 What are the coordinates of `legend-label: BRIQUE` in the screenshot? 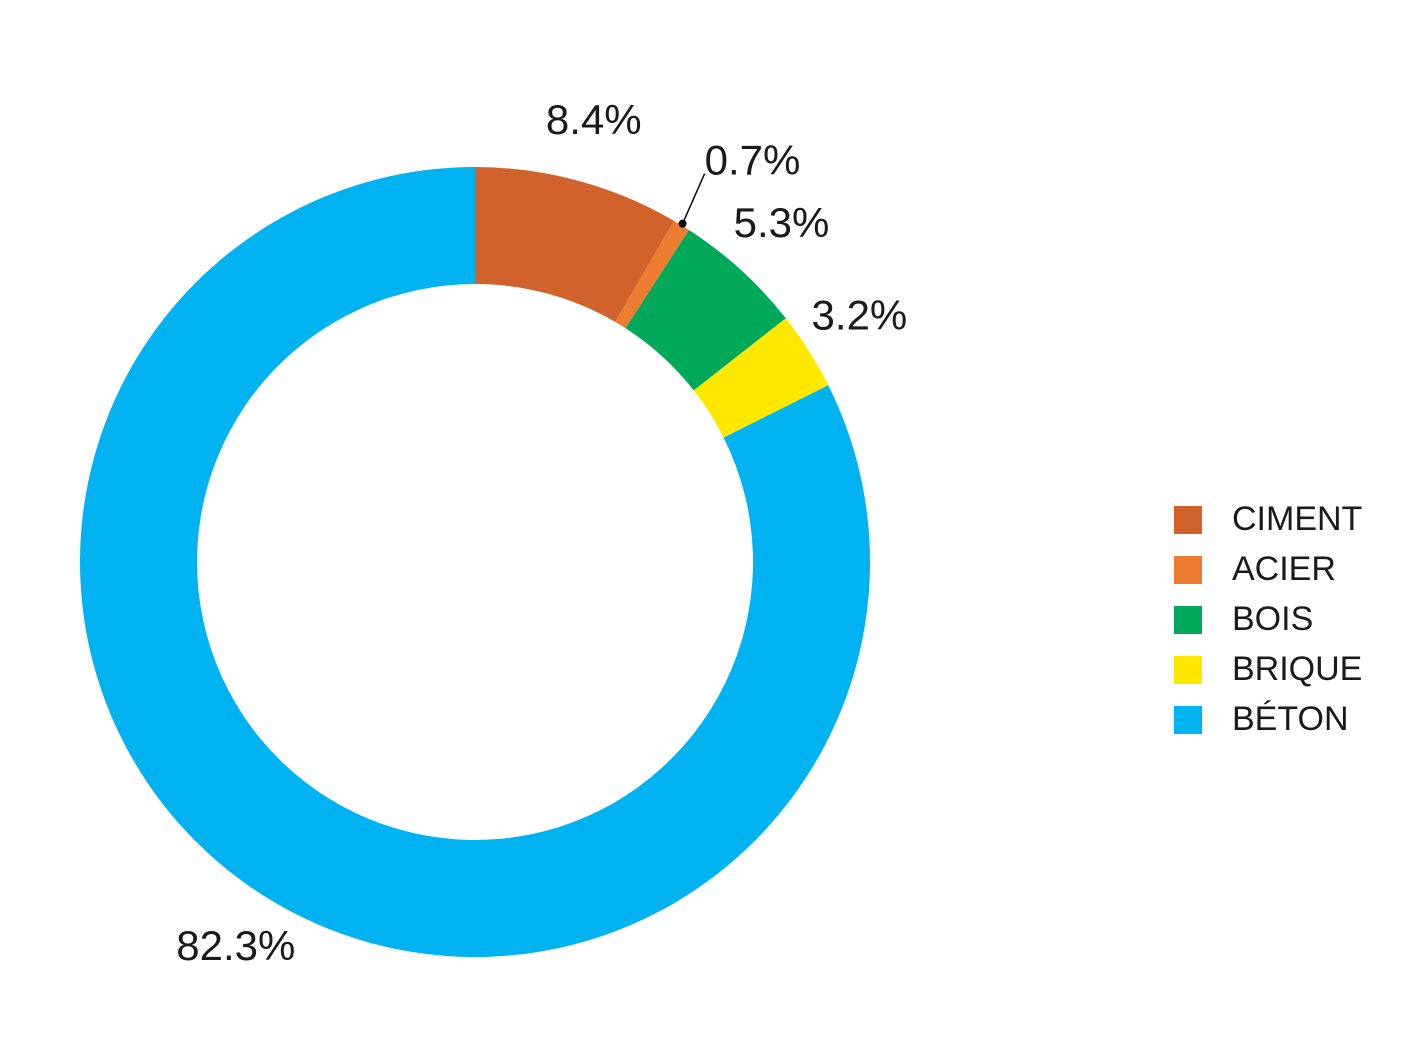 It's located at (1297, 669).